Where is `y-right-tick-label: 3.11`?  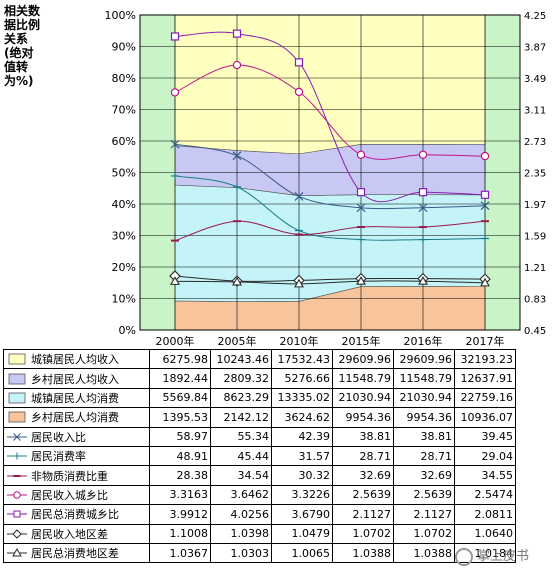
y-right-tick-label: 3.11 is located at coordinates (535, 111).